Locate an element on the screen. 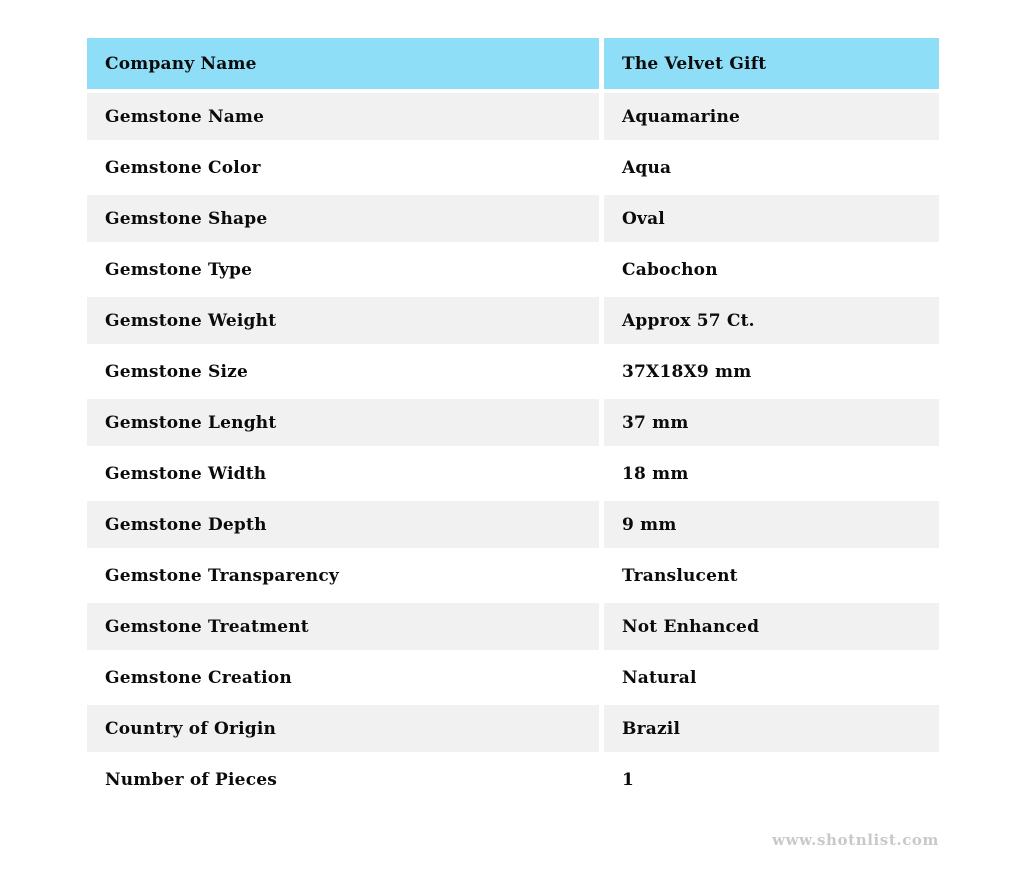 The width and height of the screenshot is (1024, 882). row-value-cell: 37X18X9 mm is located at coordinates (771, 371).